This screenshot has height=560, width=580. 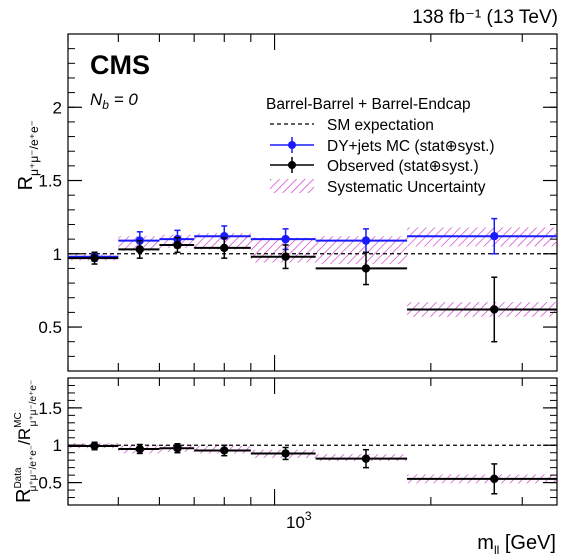 What do you see at coordinates (411, 146) in the screenshot?
I see `legend-mc-label: DY+jets MC (stat⊕syst.)` at bounding box center [411, 146].